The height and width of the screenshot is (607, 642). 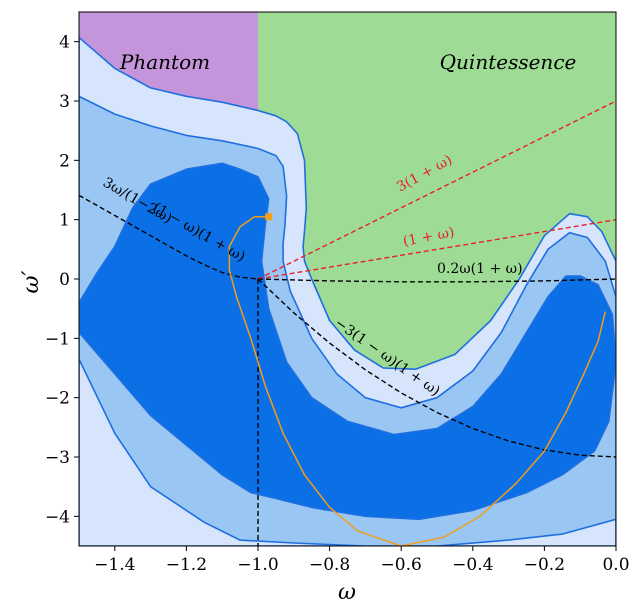 What do you see at coordinates (164, 62) in the screenshot?
I see `region-label-phantom: Phantom` at bounding box center [164, 62].